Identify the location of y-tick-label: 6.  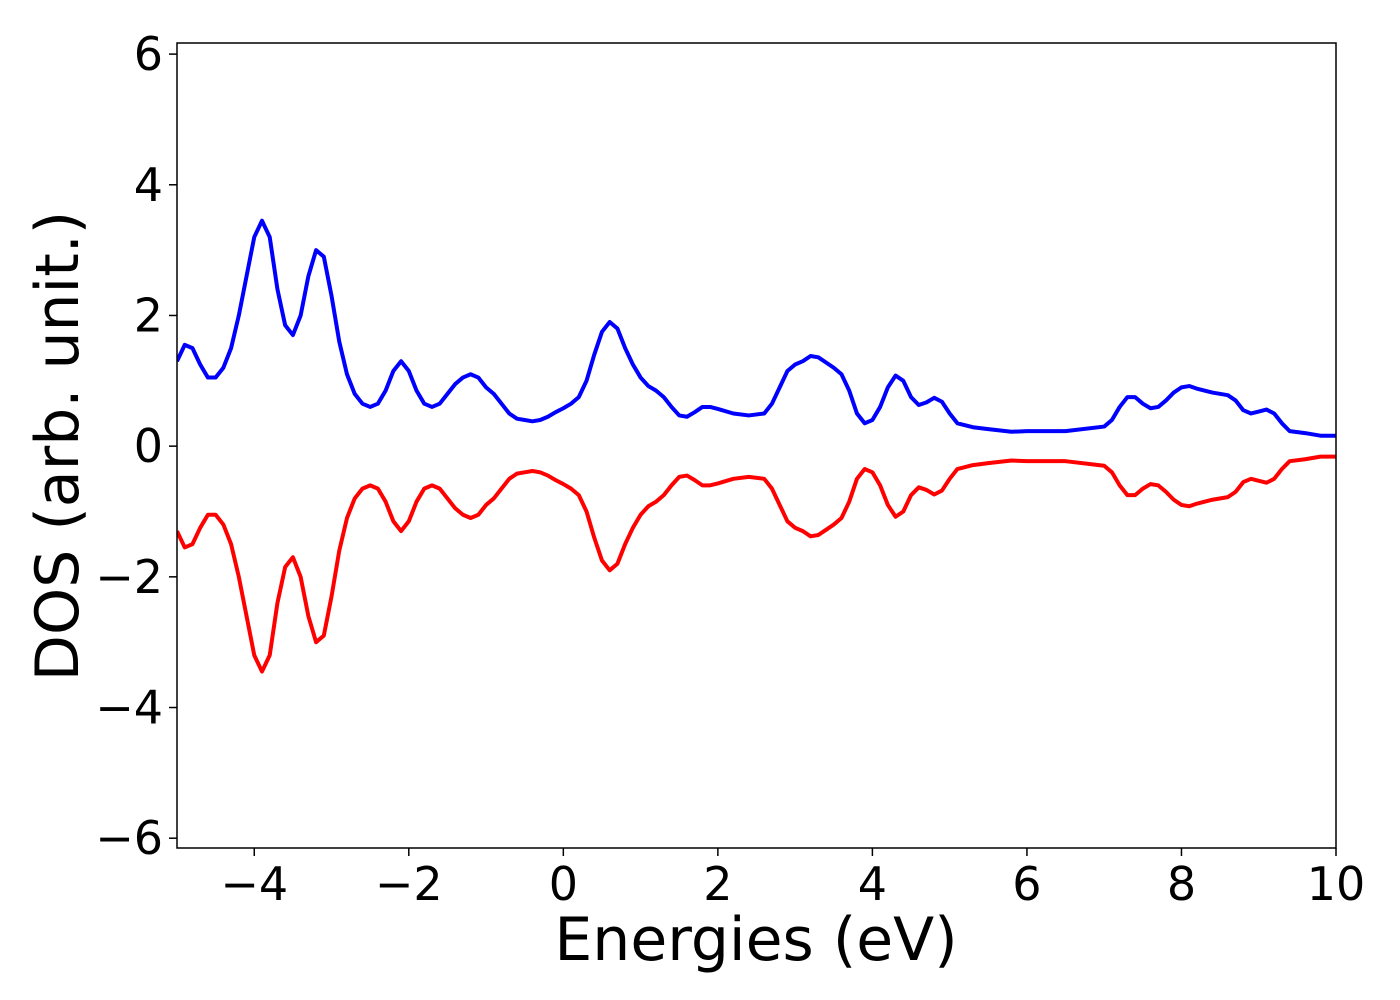
(148, 54).